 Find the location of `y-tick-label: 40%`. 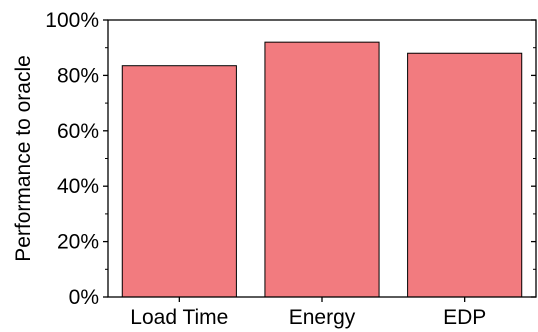

y-tick-label: 40% is located at coordinates (78, 186).